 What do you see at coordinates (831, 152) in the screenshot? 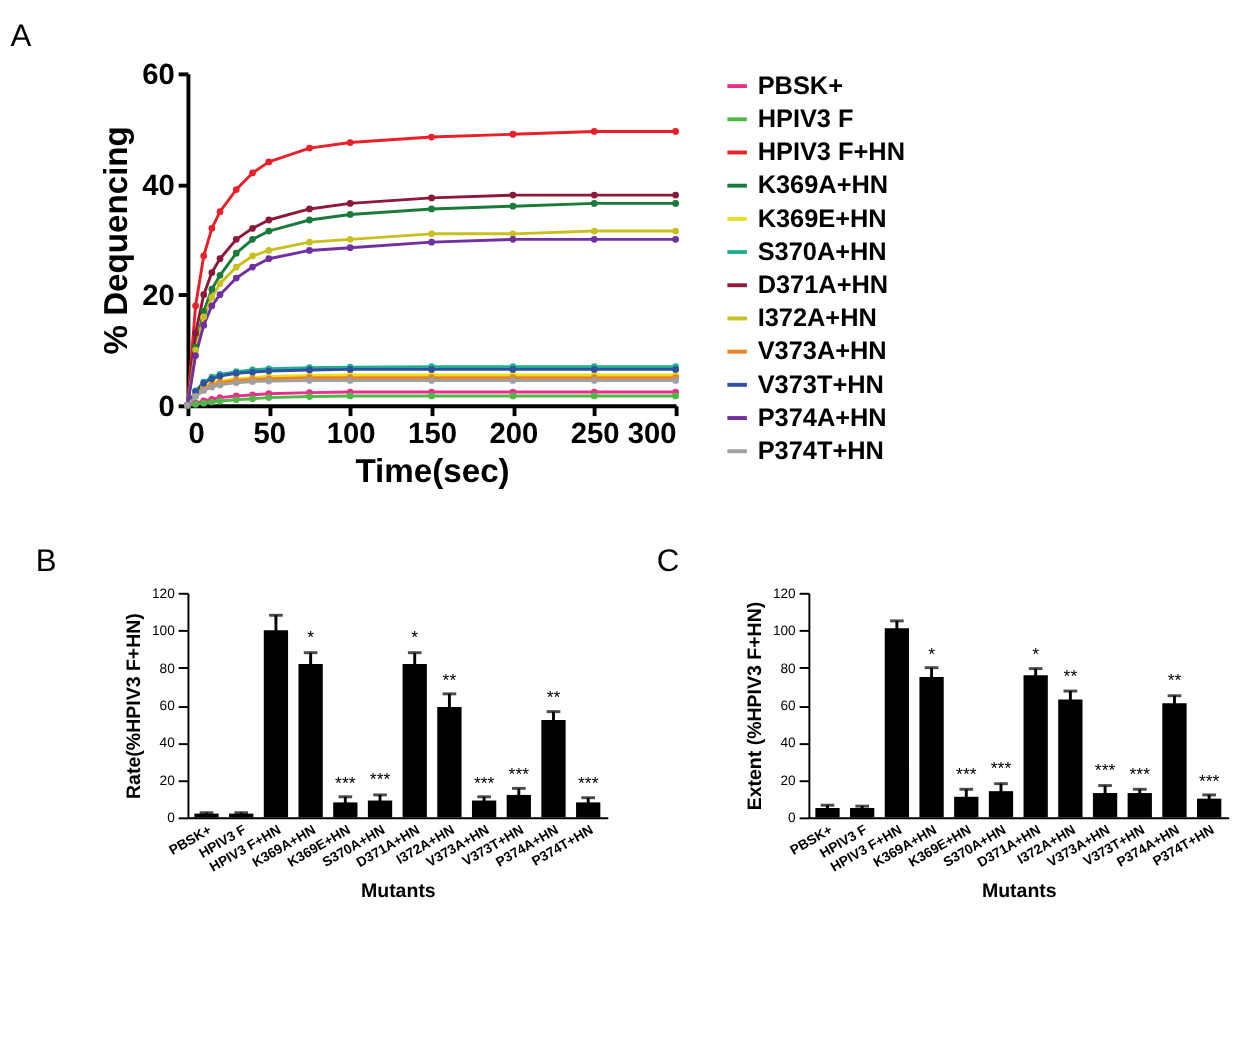
I see `legend-label: HPIV3 F+HN` at bounding box center [831, 152].